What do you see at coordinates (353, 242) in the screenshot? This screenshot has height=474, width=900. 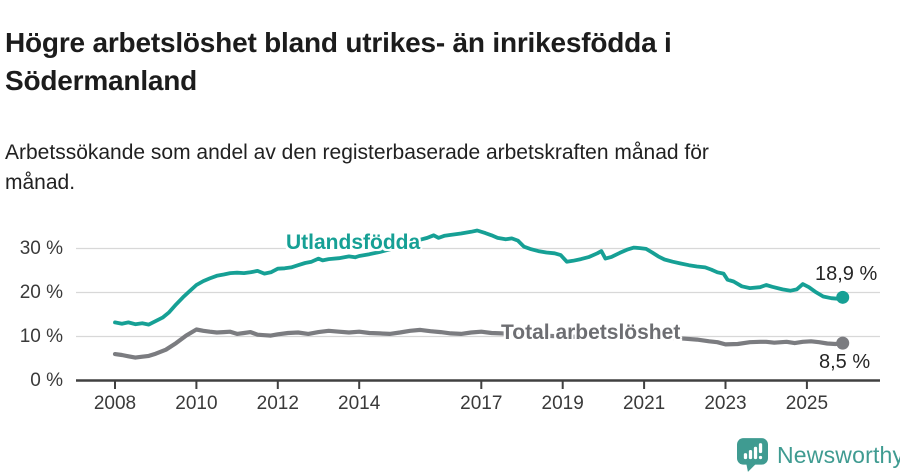 I see `series-label-utlandsfodda: Utlandsfödda` at bounding box center [353, 242].